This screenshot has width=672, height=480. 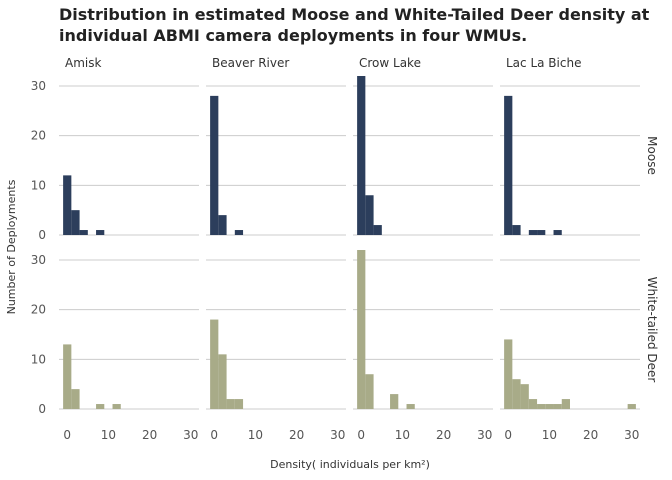 What do you see at coordinates (214, 435) in the screenshot?
I see `x-tick-label-beaver-river-0: 0` at bounding box center [214, 435].